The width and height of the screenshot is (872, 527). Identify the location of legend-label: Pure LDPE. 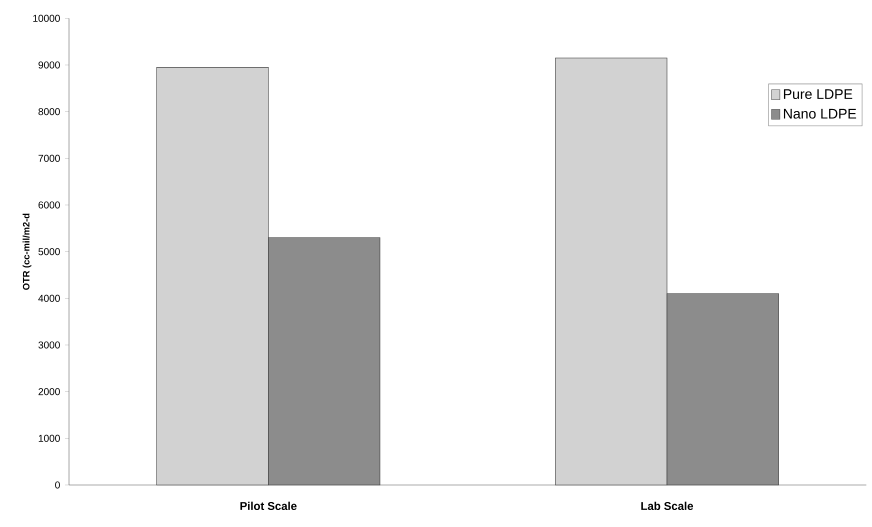
(818, 94).